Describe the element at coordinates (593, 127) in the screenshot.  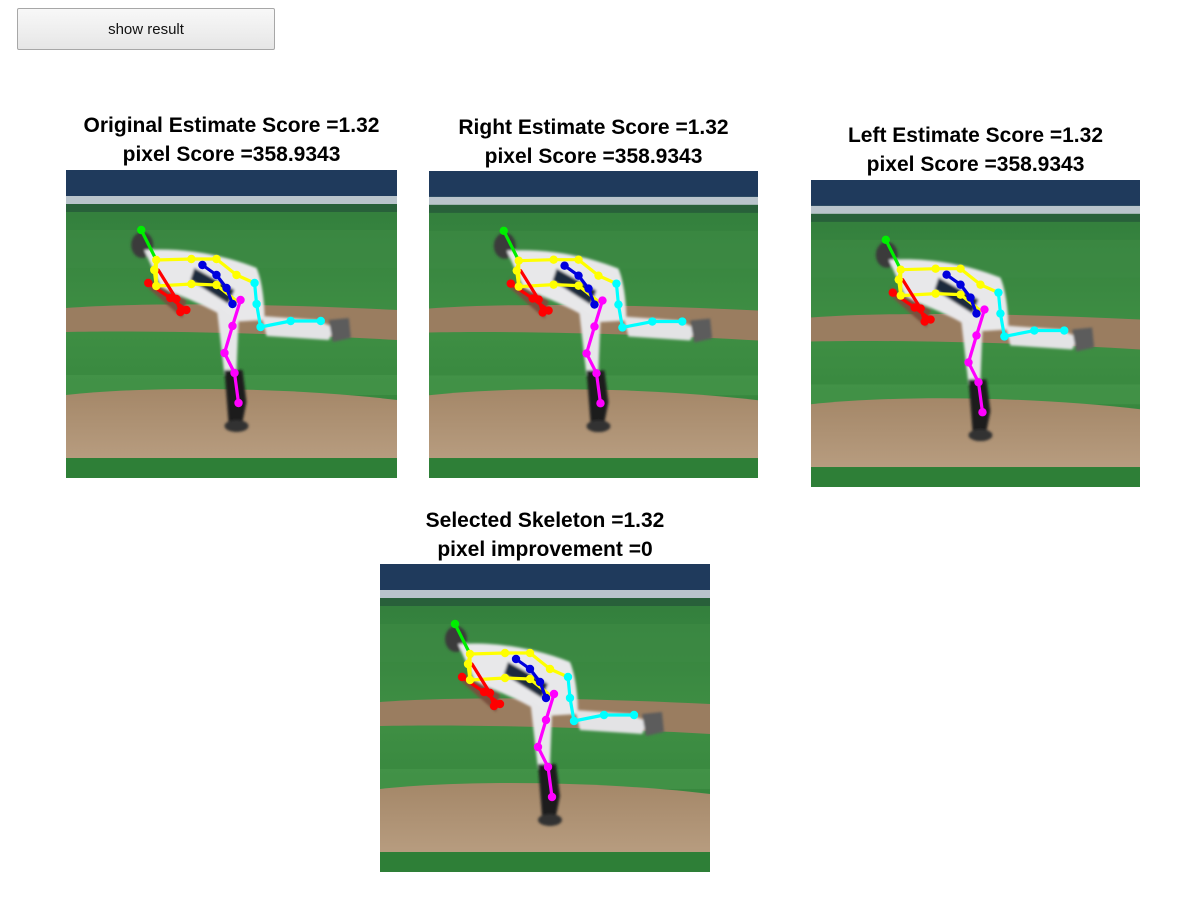
I see `right-estimate-score: Right Estimate Score =1.32` at that location.